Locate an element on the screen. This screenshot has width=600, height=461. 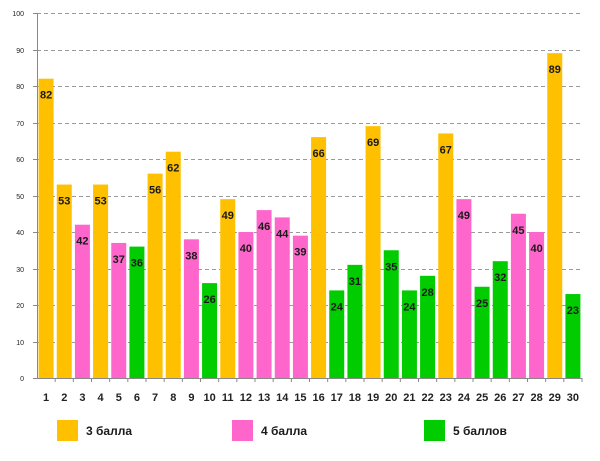
x-tick-label-21: 21 is located at coordinates (409, 398).